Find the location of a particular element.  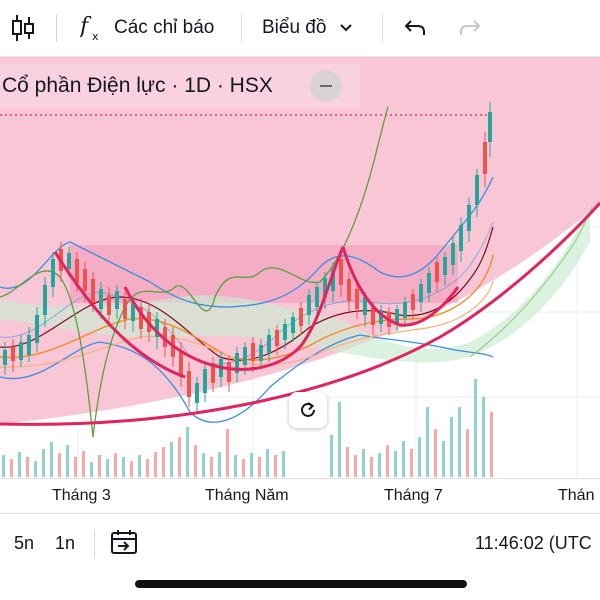

reset-chart-button is located at coordinates (308, 410).